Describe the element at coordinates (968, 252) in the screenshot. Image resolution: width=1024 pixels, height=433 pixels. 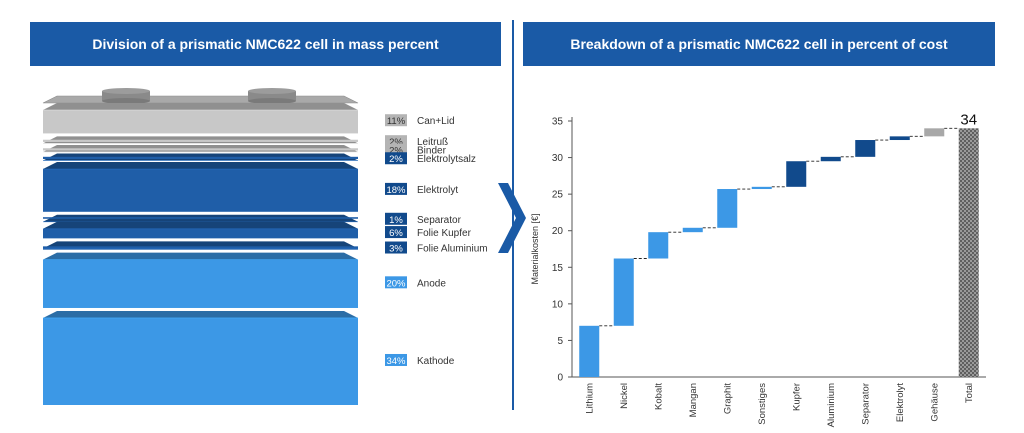
I see `bar-total` at that location.